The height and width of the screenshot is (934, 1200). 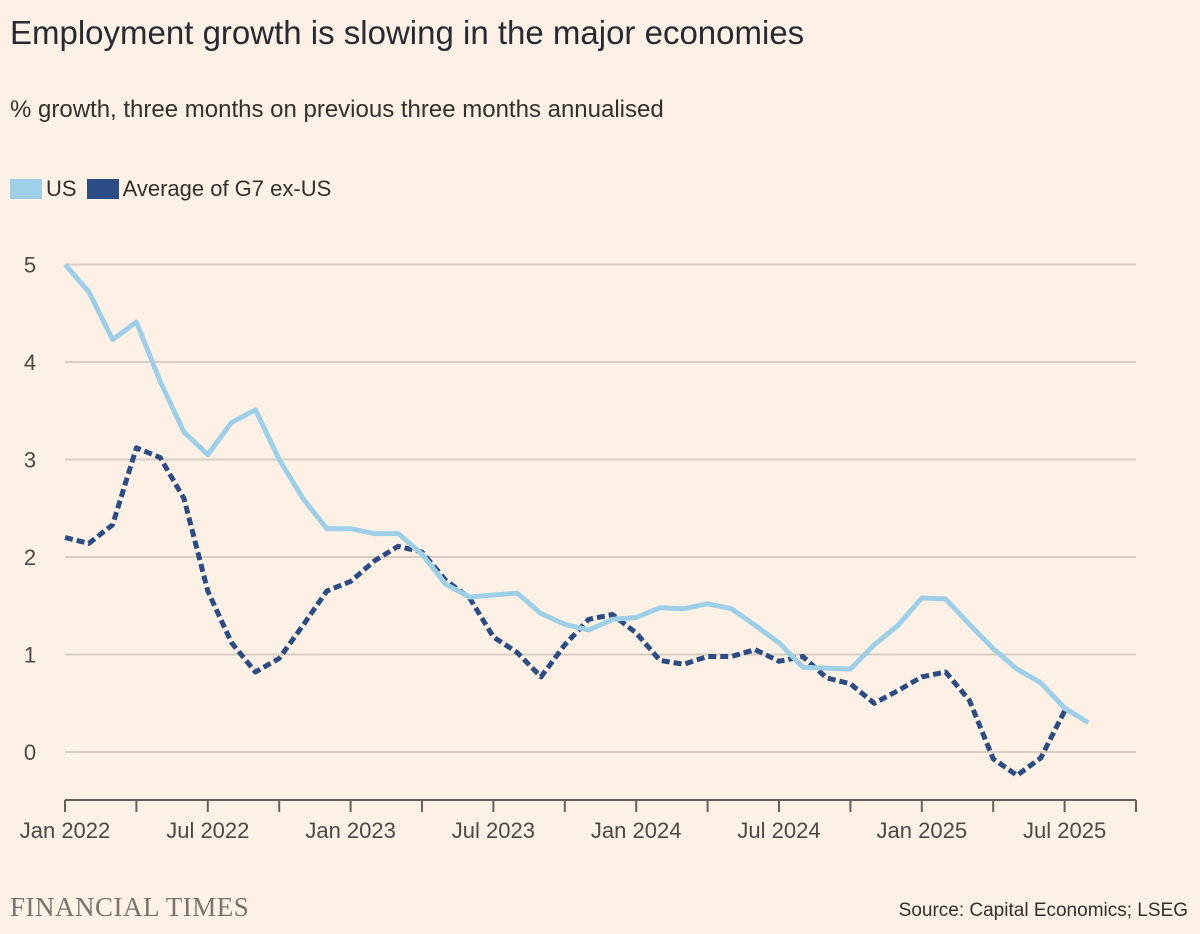 I want to click on x-tick-label-2022-07: Jul 2022, so click(x=207, y=830).